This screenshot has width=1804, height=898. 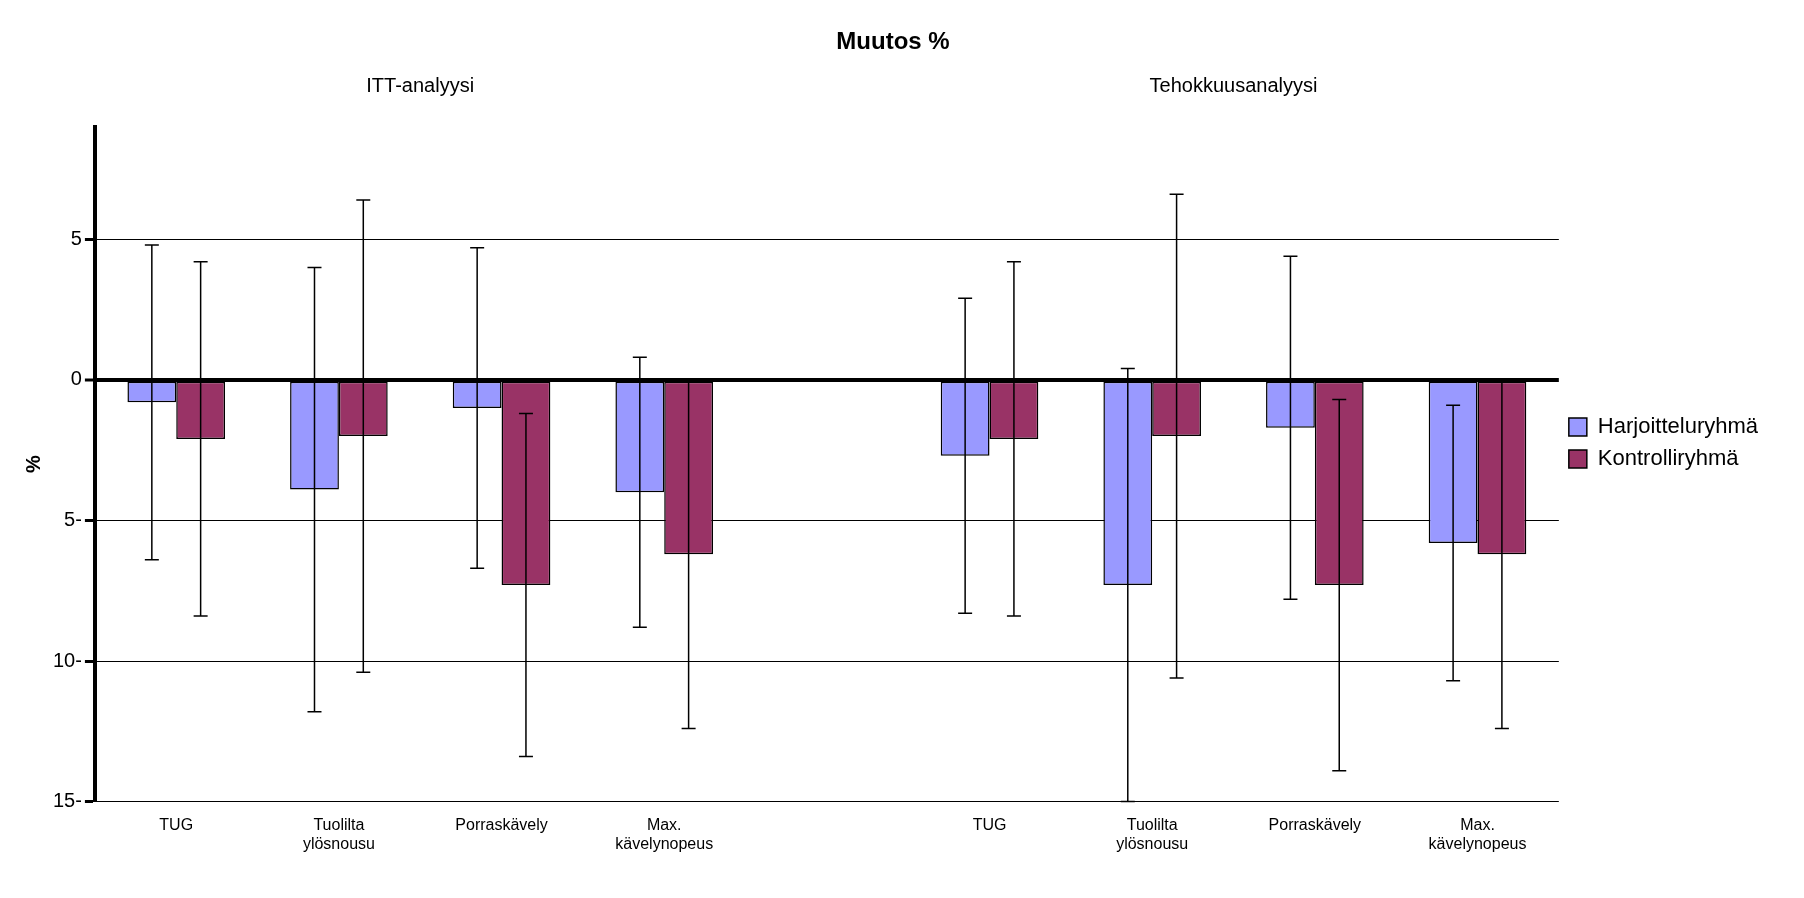 What do you see at coordinates (1668, 458) in the screenshot?
I see `legend-label: Kontrolliryhmä` at bounding box center [1668, 458].